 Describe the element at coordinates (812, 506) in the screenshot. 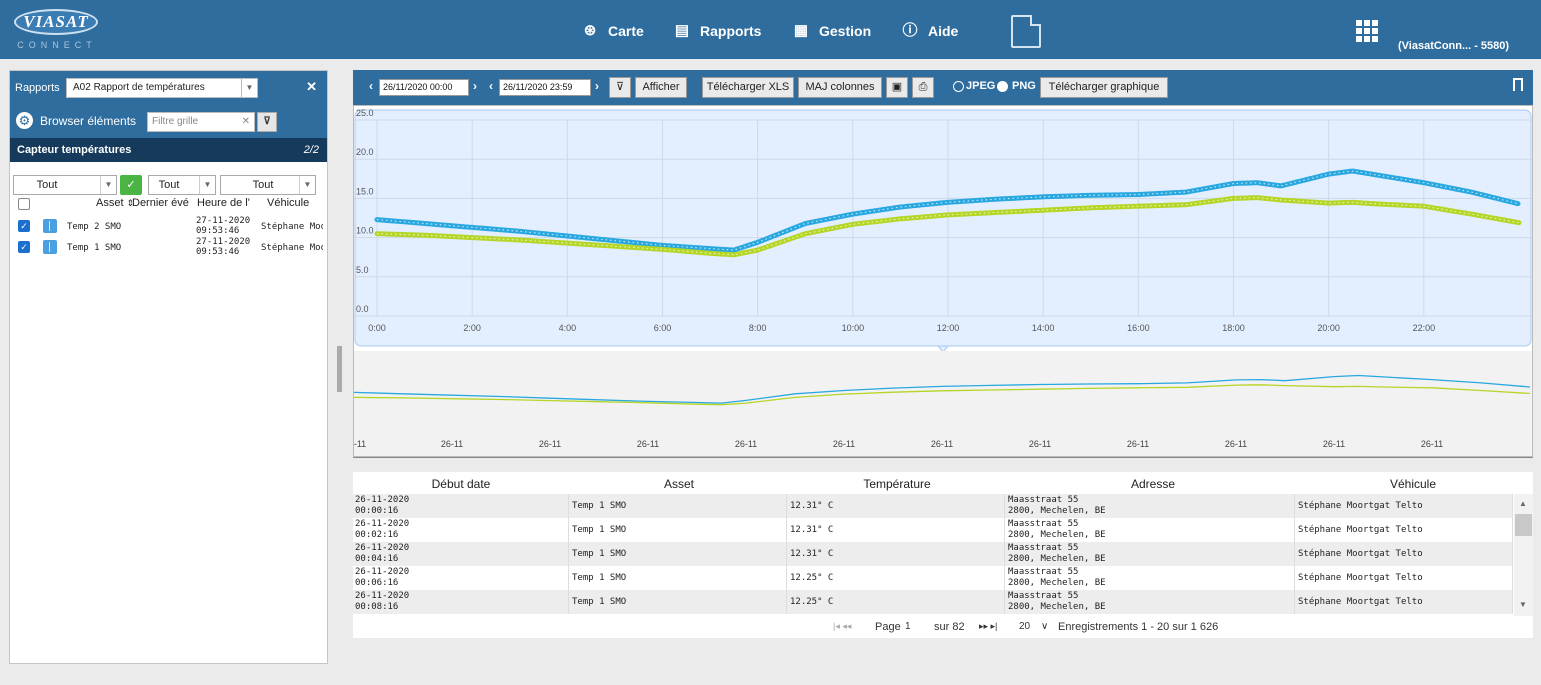

I see `cell-temperature: 12.31° C` at that location.